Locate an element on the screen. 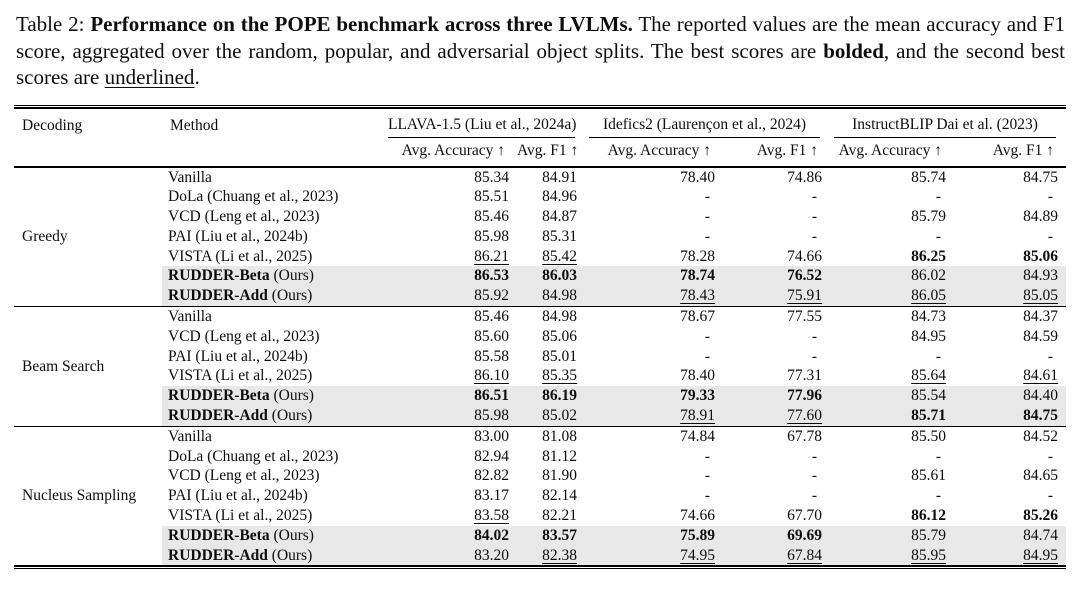 The height and width of the screenshot is (598, 1080). score-value: 85.71 is located at coordinates (892, 416).